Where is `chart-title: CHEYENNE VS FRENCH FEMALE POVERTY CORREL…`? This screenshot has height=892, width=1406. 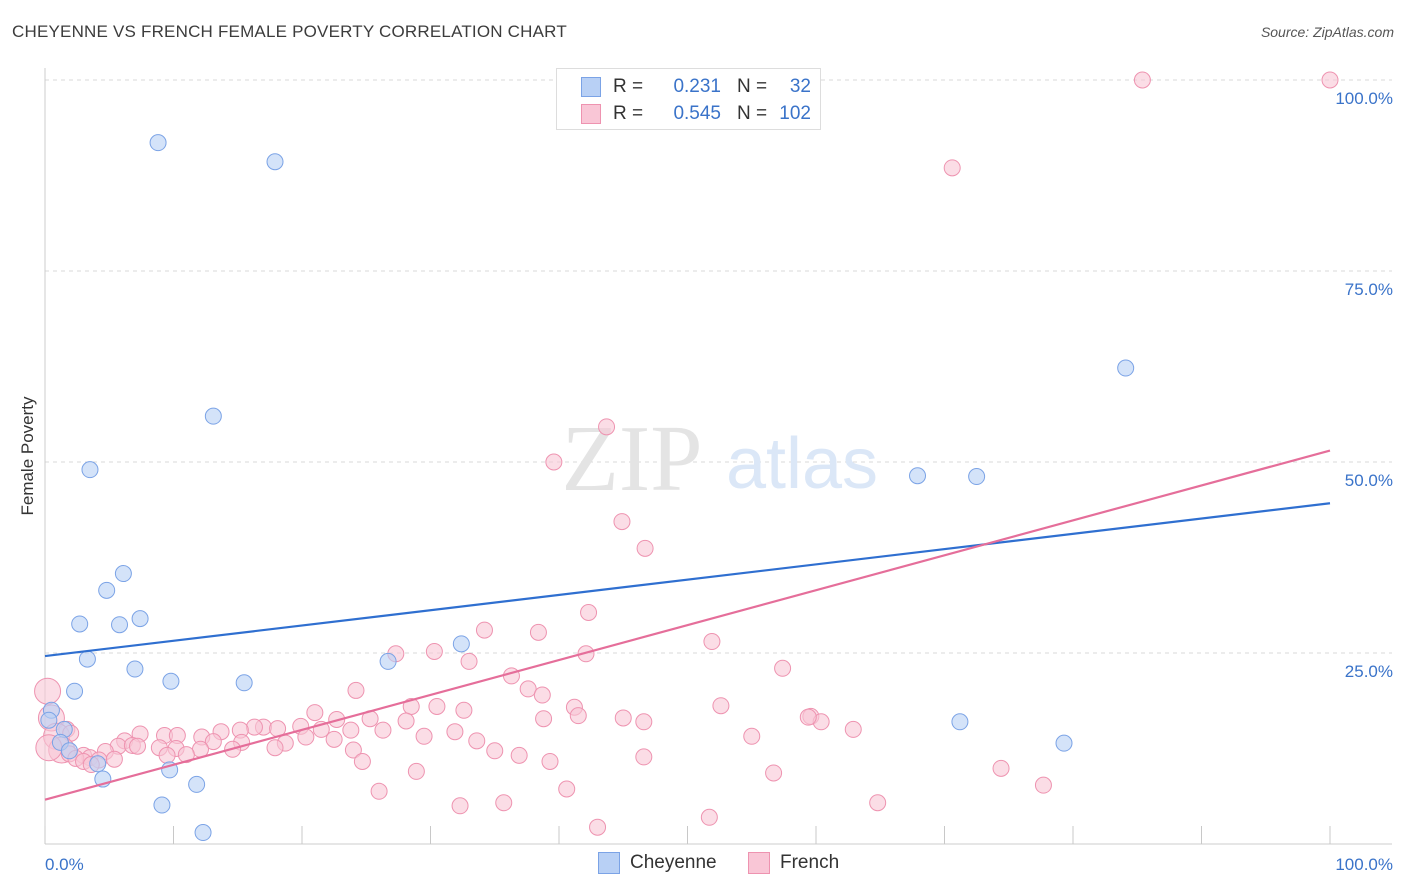
chart-title: CHEYENNE VS FRENCH FEMALE POVERTY CORREL… is located at coordinates (289, 31).